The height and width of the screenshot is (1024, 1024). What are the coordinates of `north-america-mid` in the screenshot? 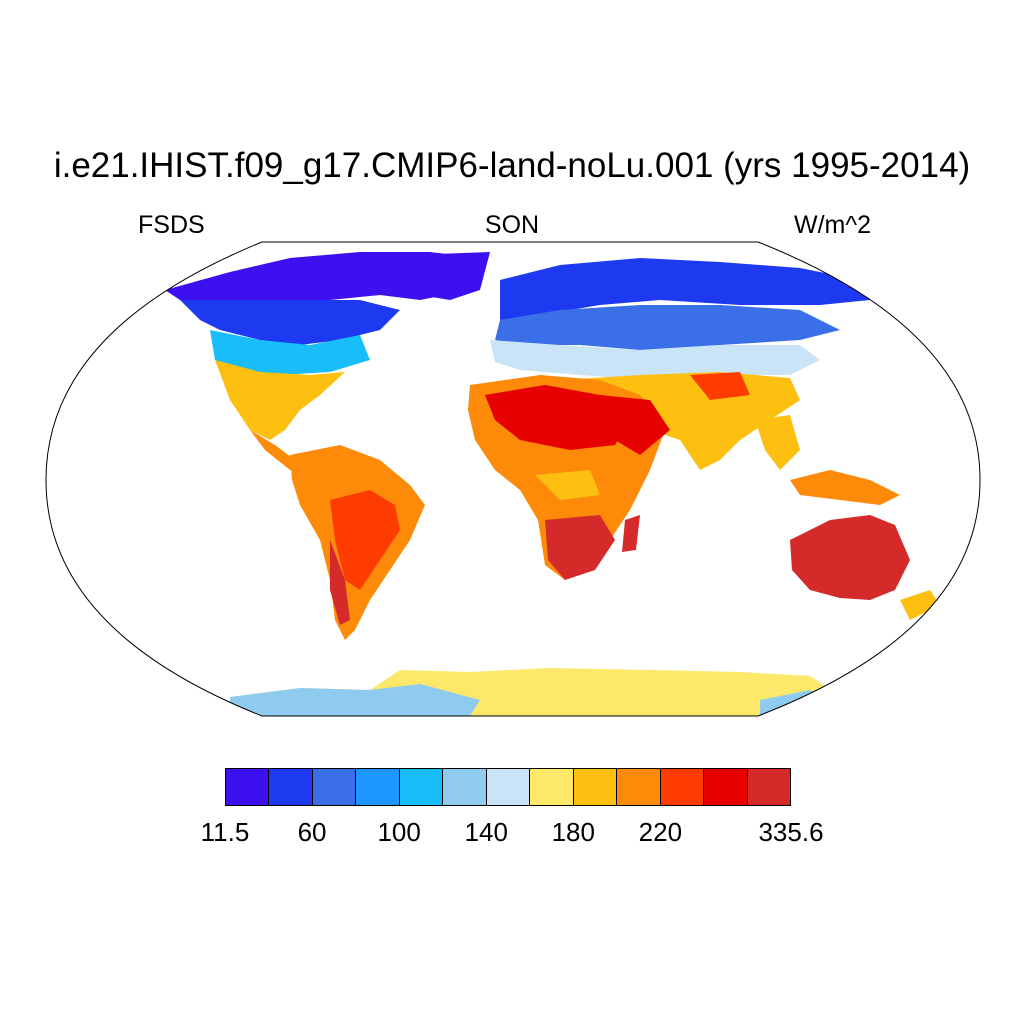 It's located at (290, 322).